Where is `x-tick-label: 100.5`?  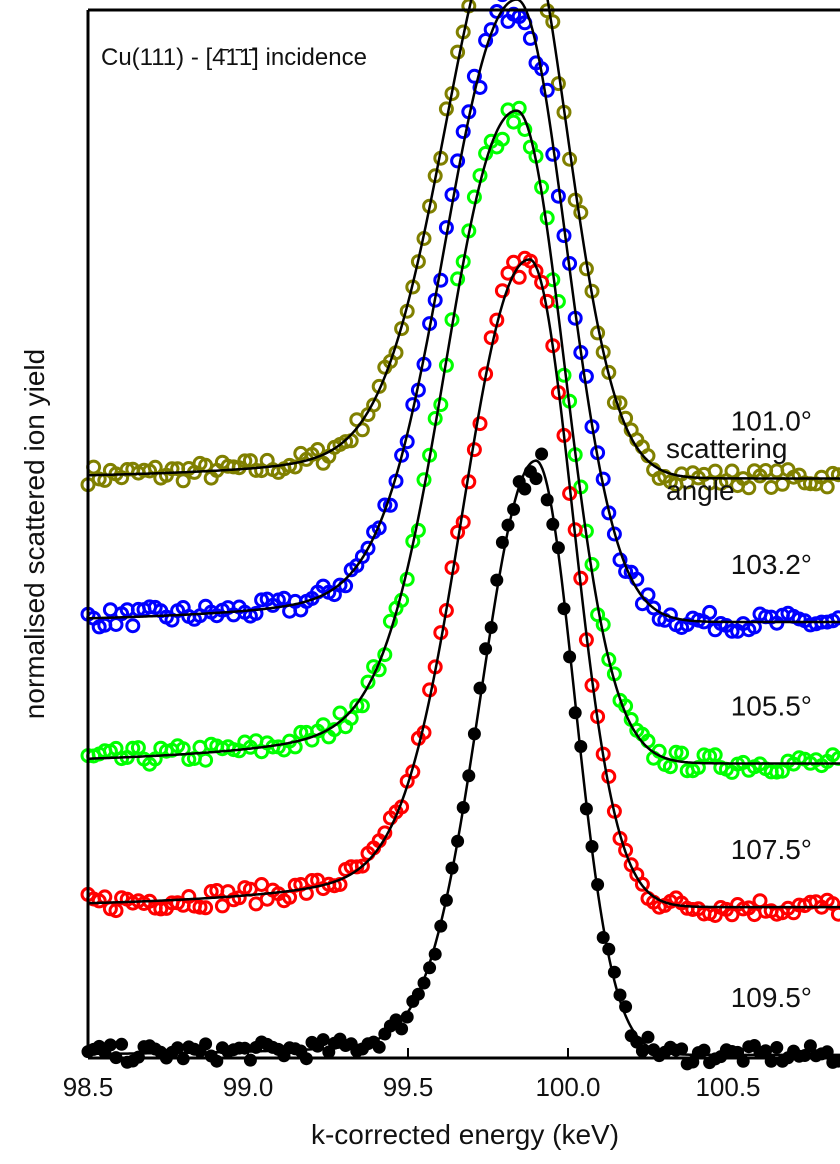
x-tick-label: 100.5 is located at coordinates (727, 1087).